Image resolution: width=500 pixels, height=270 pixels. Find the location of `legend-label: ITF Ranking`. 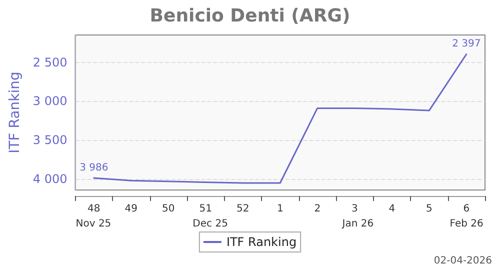

legend-label: ITF Ranking is located at coordinates (261, 242).